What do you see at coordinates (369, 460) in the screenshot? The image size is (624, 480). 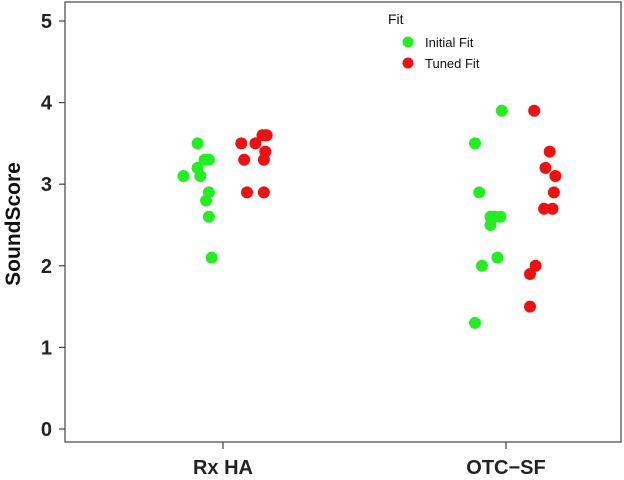 I see `x-axis: Rx HA OTC−SF` at bounding box center [369, 460].